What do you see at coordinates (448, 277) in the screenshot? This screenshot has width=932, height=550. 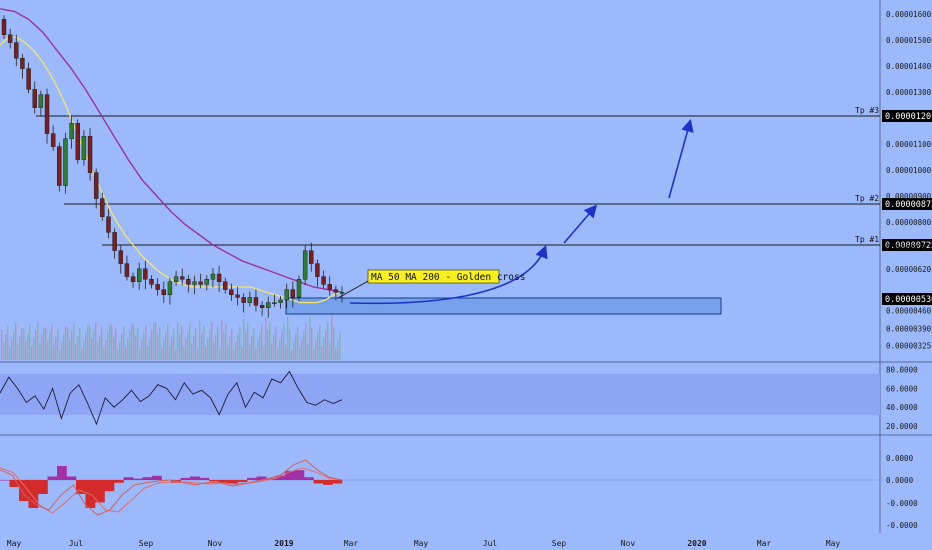 I see `annotation-text: MA 50 MA 200 - Golden cross` at bounding box center [448, 277].